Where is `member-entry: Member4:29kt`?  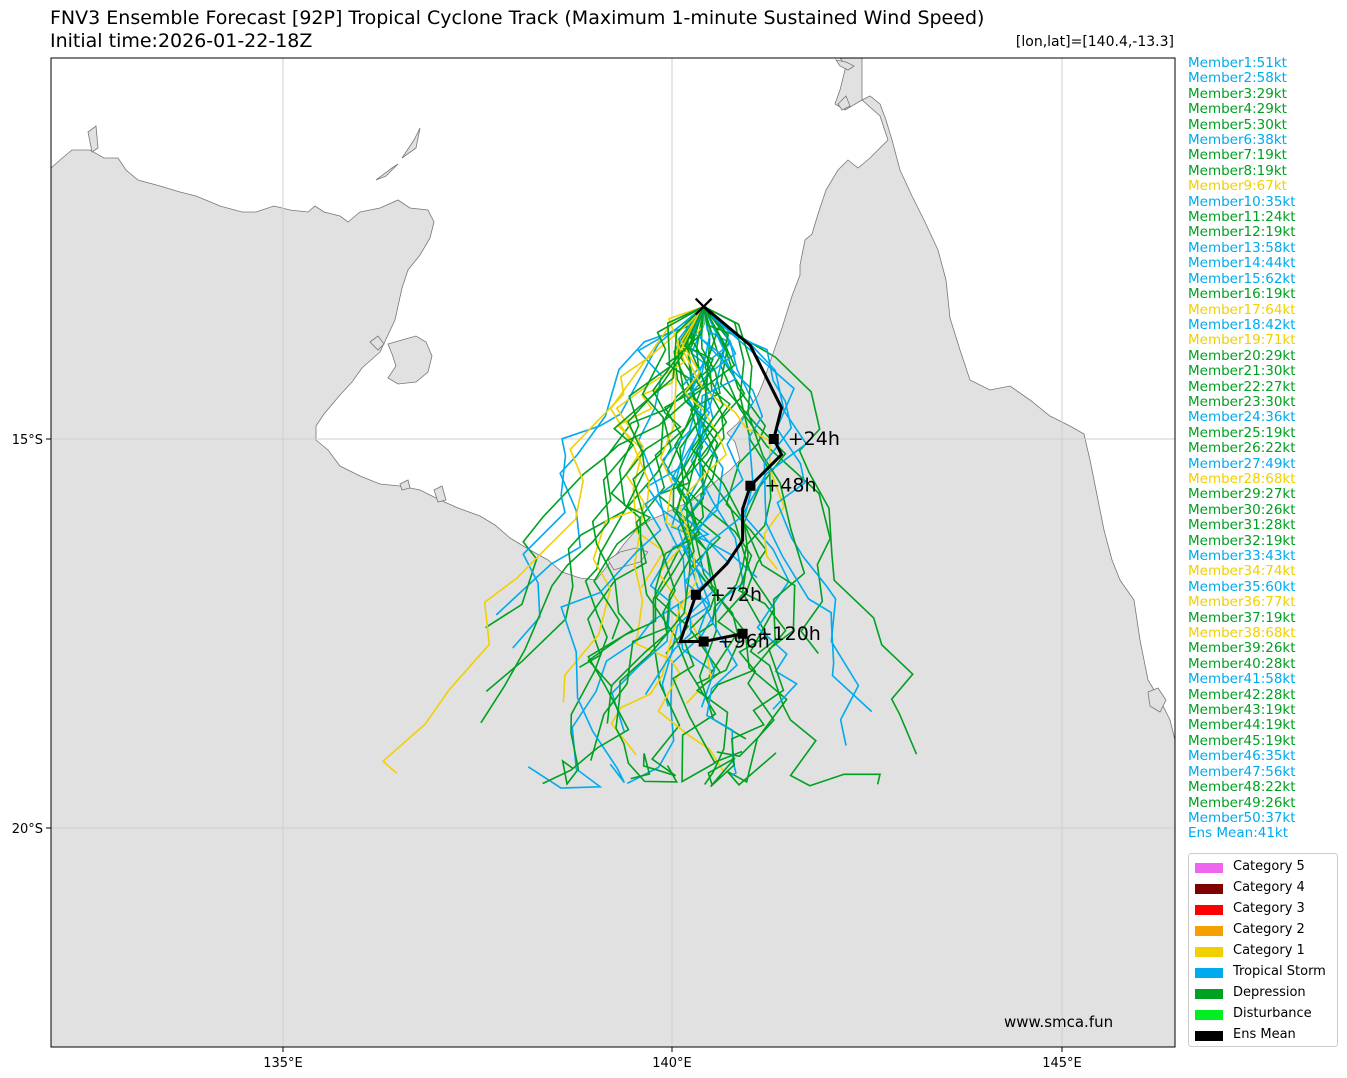 member-entry: Member4:29kt is located at coordinates (1237, 109).